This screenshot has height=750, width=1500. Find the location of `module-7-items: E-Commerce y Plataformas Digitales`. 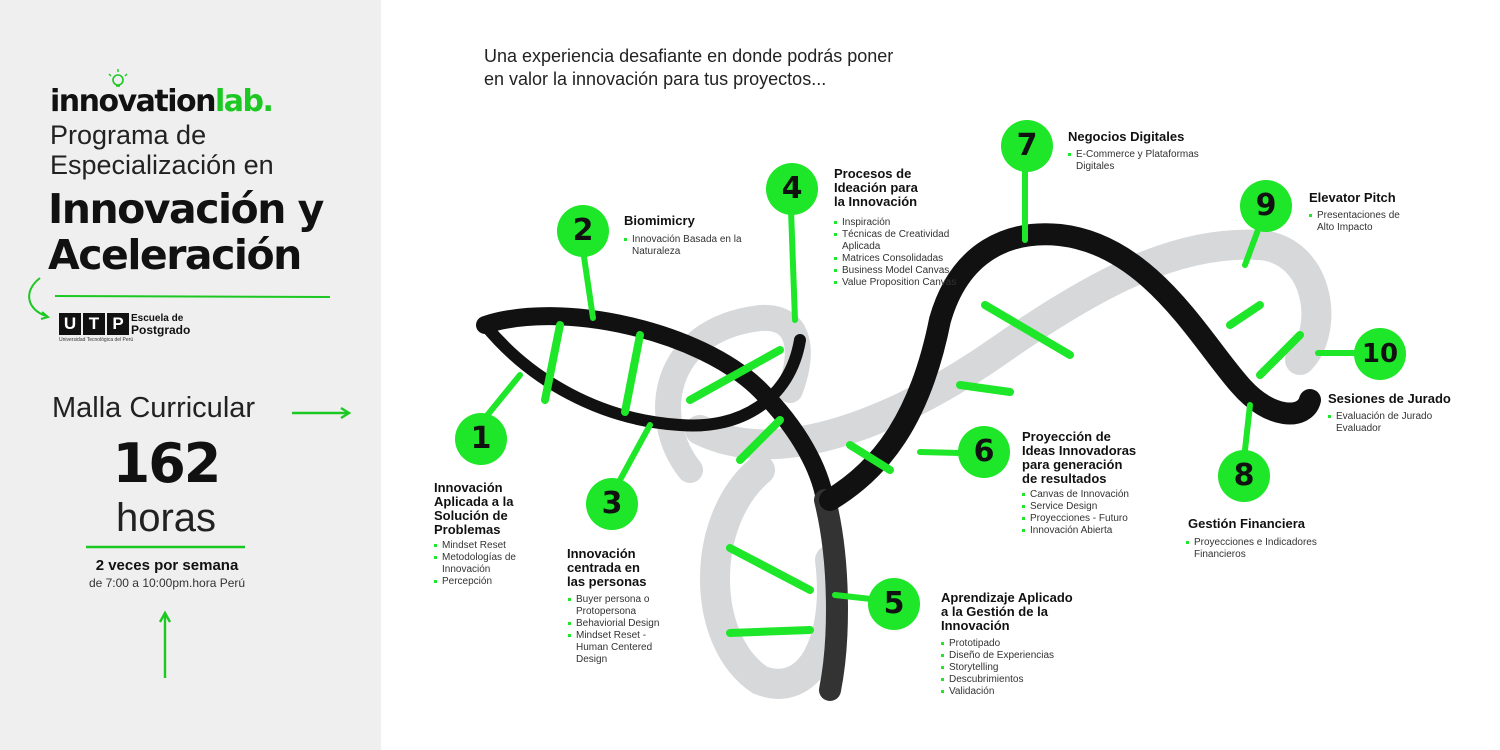

module-7-items: E-Commerce y Plataformas Digitales is located at coordinates (1138, 161).